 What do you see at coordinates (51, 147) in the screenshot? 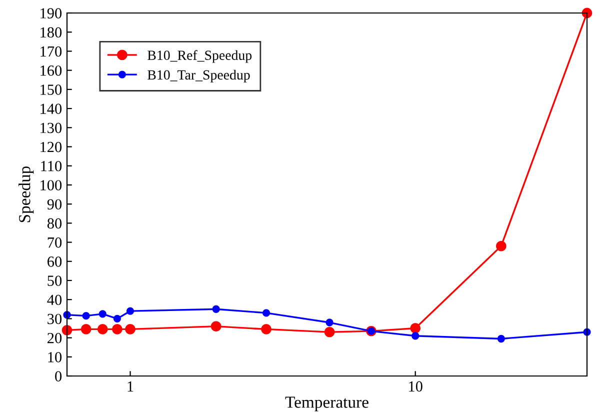
I see `y-tick-label: 120` at bounding box center [51, 147].